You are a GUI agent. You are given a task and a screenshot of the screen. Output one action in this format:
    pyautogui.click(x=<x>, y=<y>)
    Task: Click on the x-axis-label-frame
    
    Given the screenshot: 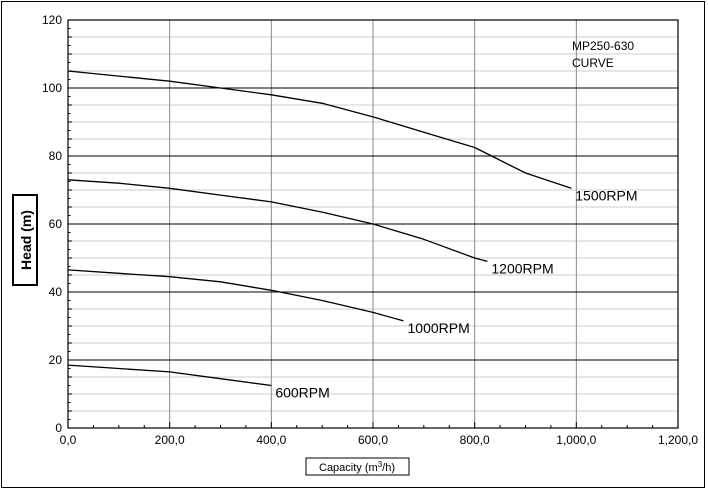 What is the action you would take?
    pyautogui.click(x=357, y=466)
    